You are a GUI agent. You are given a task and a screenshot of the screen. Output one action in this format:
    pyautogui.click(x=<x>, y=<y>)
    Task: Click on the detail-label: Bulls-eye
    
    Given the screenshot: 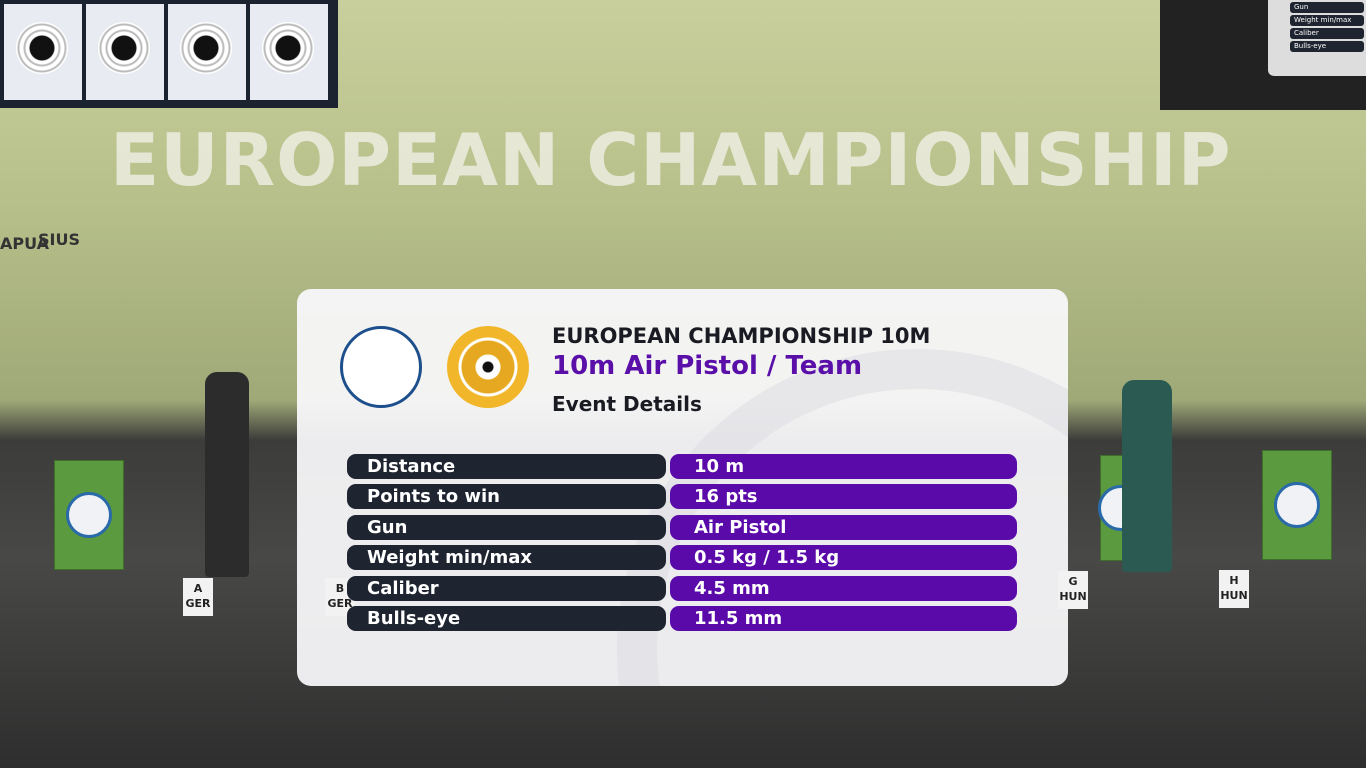 What is the action you would take?
    pyautogui.click(x=506, y=618)
    